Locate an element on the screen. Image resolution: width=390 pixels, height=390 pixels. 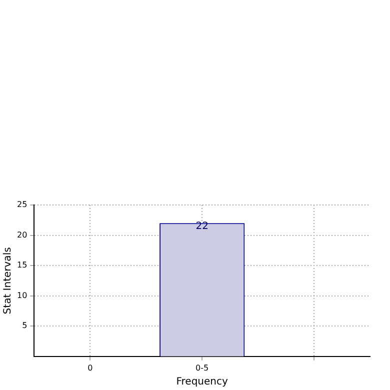
data-label: 22 is located at coordinates (202, 226).